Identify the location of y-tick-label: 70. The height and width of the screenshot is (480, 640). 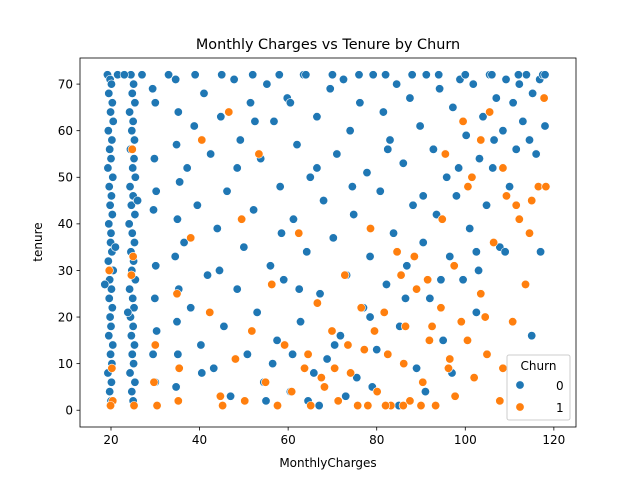
(65, 84).